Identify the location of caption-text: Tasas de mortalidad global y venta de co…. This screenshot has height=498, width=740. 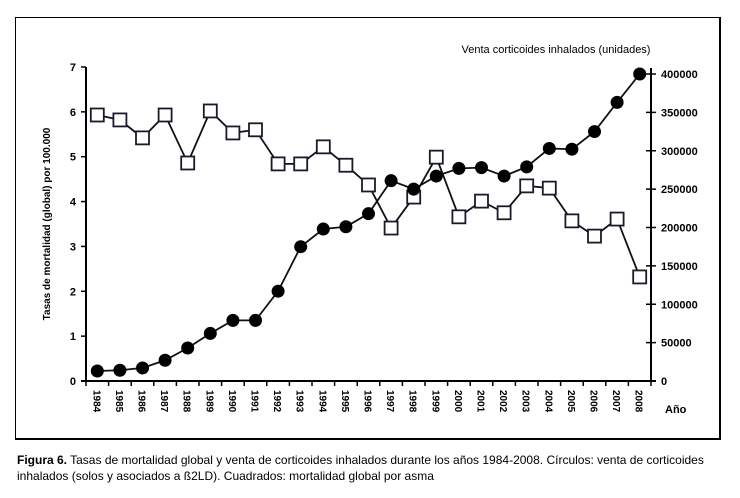
(360, 468).